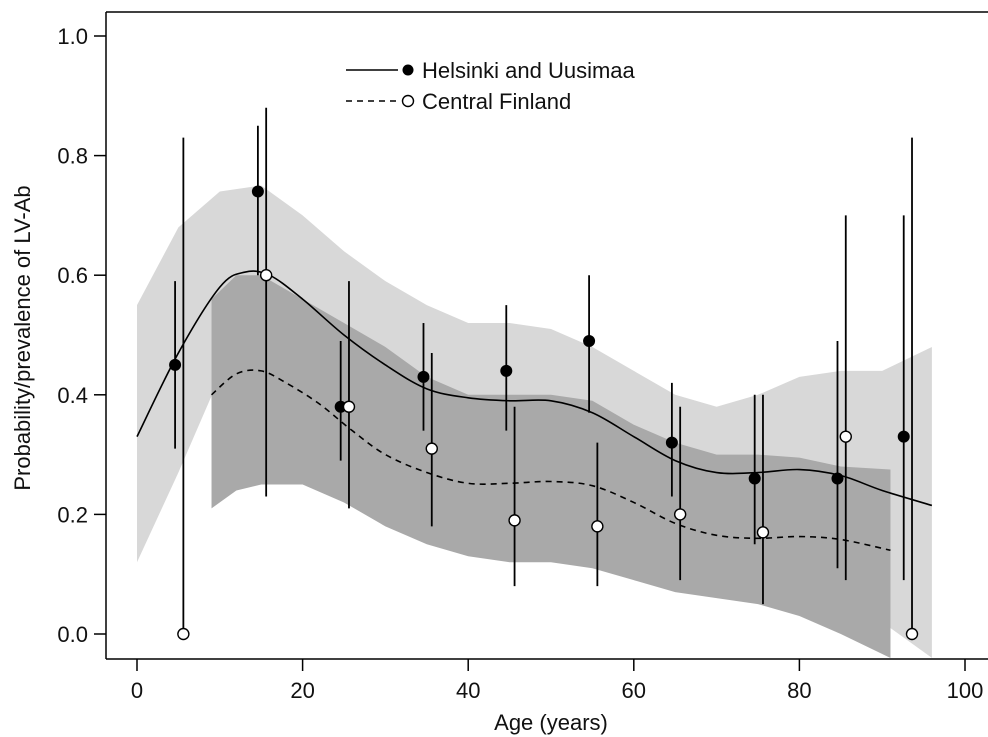 The image size is (988, 737). I want to click on legend-marker-central, so click(408, 101).